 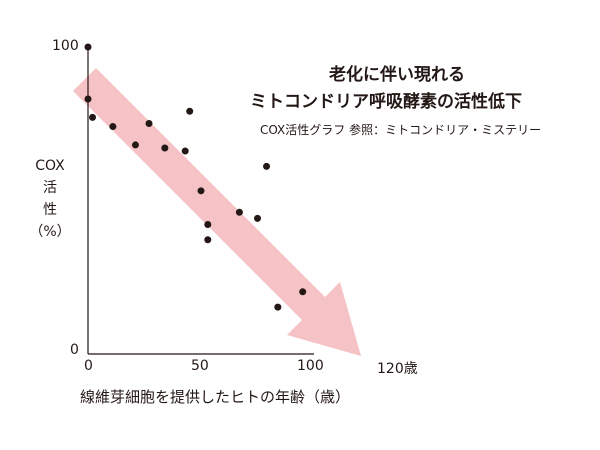 I want to click on x-axis-label: 線維芽細胞を提供したヒトの年齢（歳）, so click(x=215, y=397).